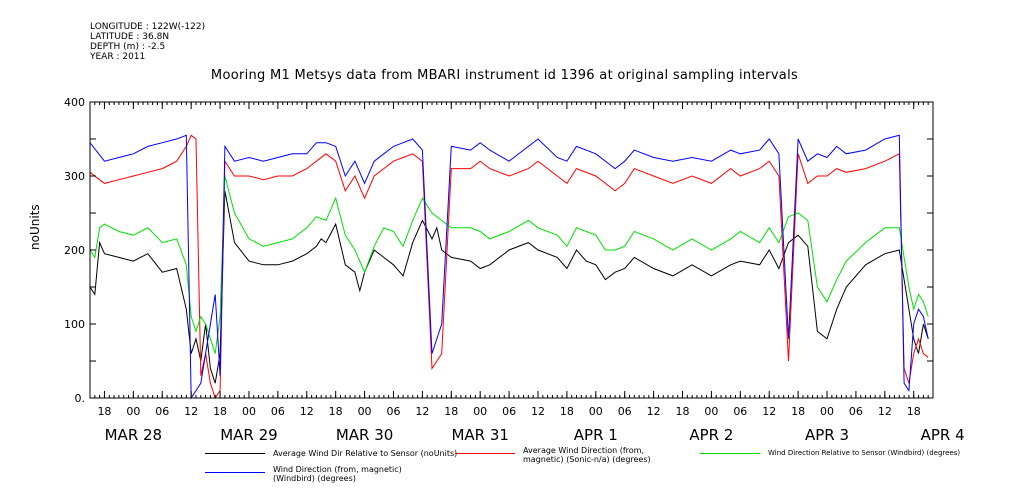 The width and height of the screenshot is (1009, 504). What do you see at coordinates (35, 227) in the screenshot?
I see `y-axis-label: noUnits` at bounding box center [35, 227].